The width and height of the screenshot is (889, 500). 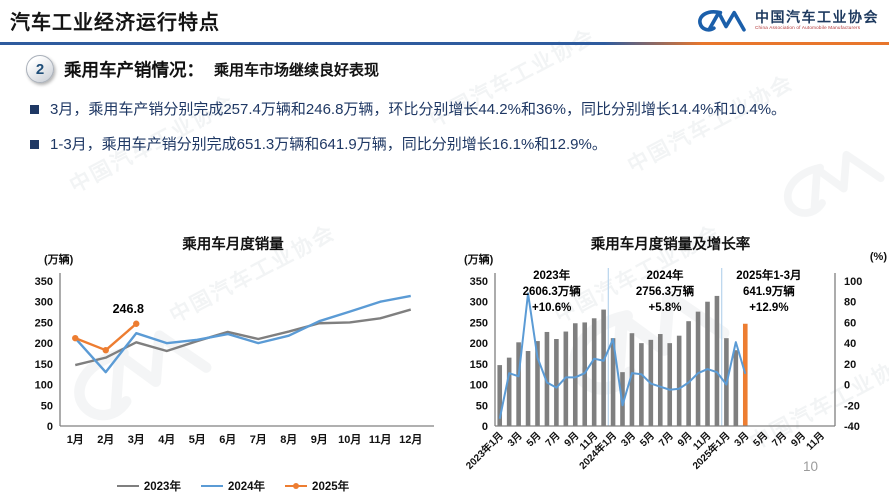 What do you see at coordinates (162, 487) in the screenshot?
I see `legend-label: 2023年` at bounding box center [162, 487].